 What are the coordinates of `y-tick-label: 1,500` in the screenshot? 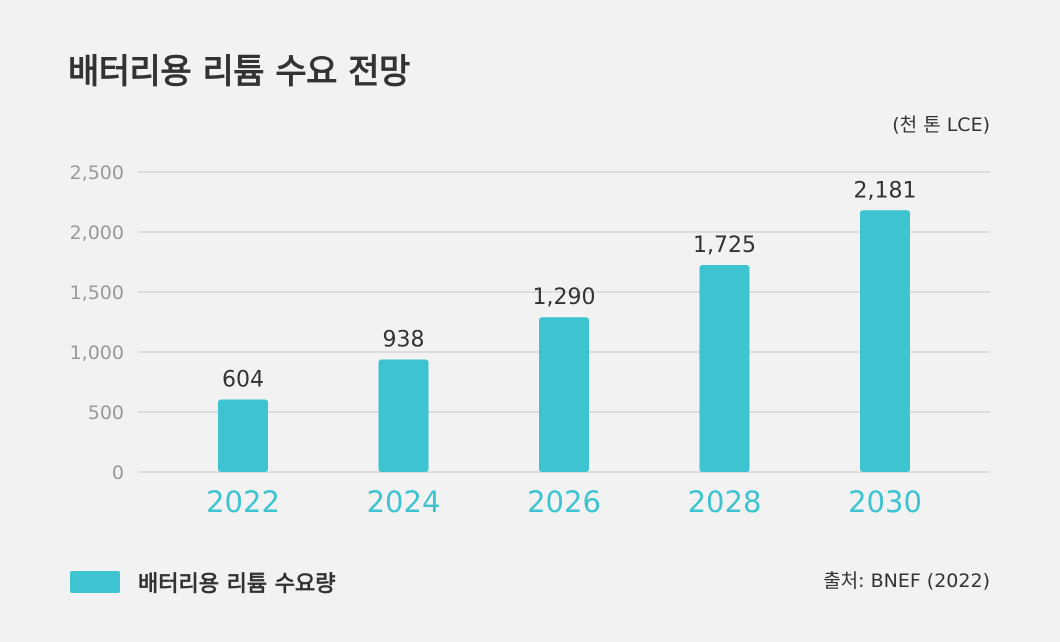 It's located at (97, 293).